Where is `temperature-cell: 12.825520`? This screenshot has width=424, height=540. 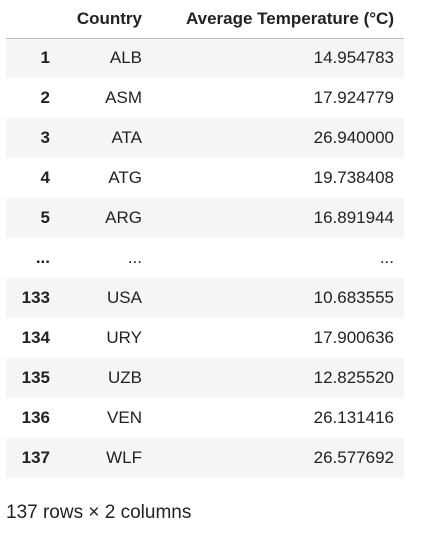
temperature-cell: 12.825520 is located at coordinates (353, 377).